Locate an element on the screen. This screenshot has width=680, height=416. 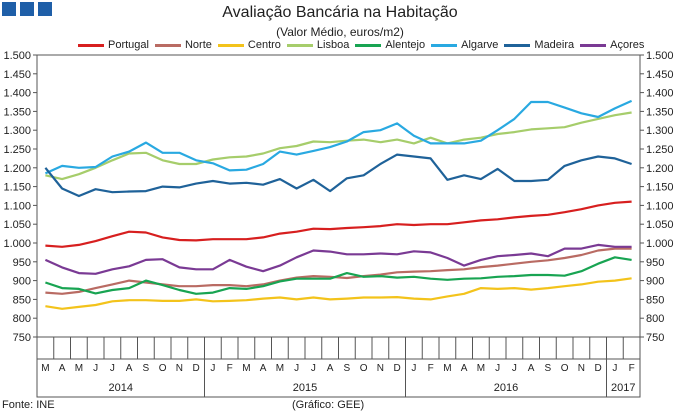
y-tick-label-left: 750 is located at coordinates (22, 338).